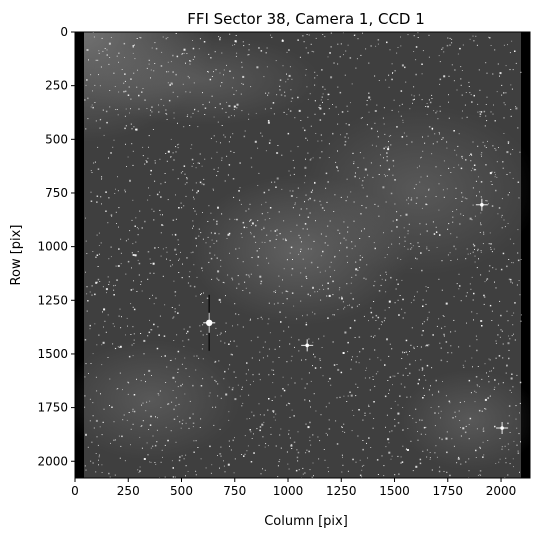  I want to click on x-tick-label: 500, so click(181, 491).